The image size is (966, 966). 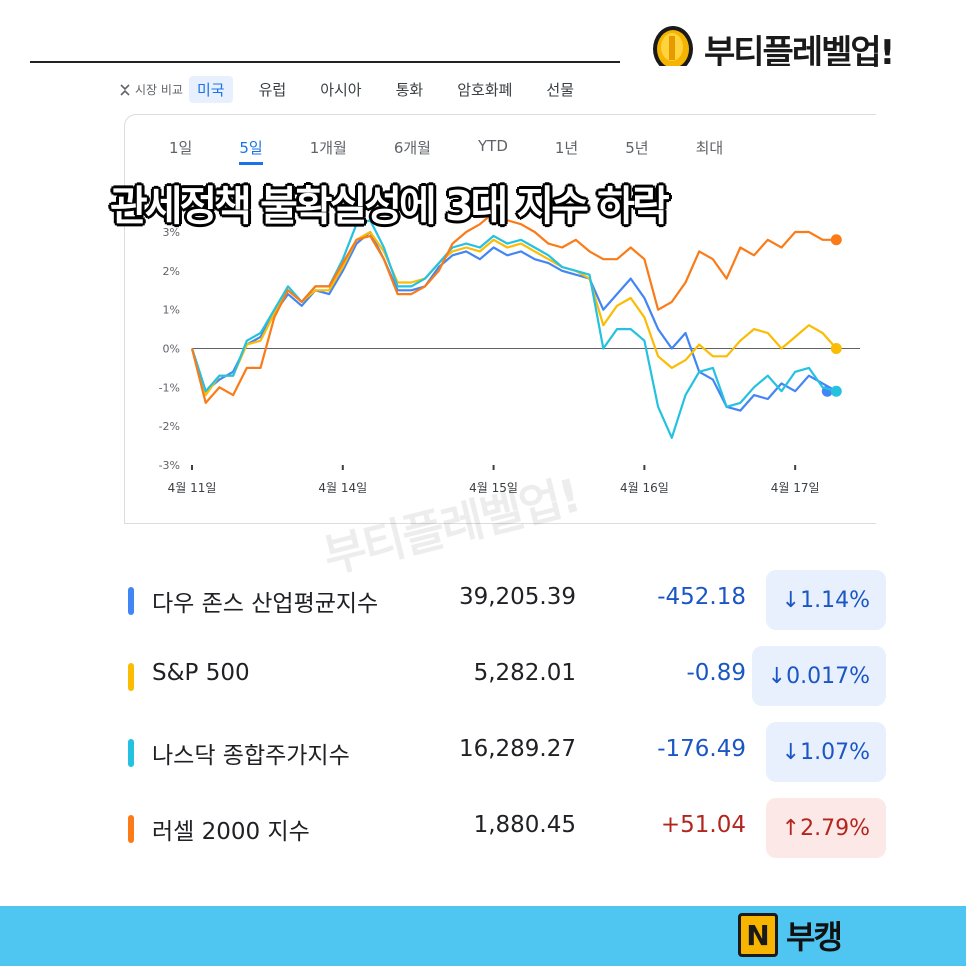 I want to click on compare-toggle: 시장 비교, so click(x=151, y=89).